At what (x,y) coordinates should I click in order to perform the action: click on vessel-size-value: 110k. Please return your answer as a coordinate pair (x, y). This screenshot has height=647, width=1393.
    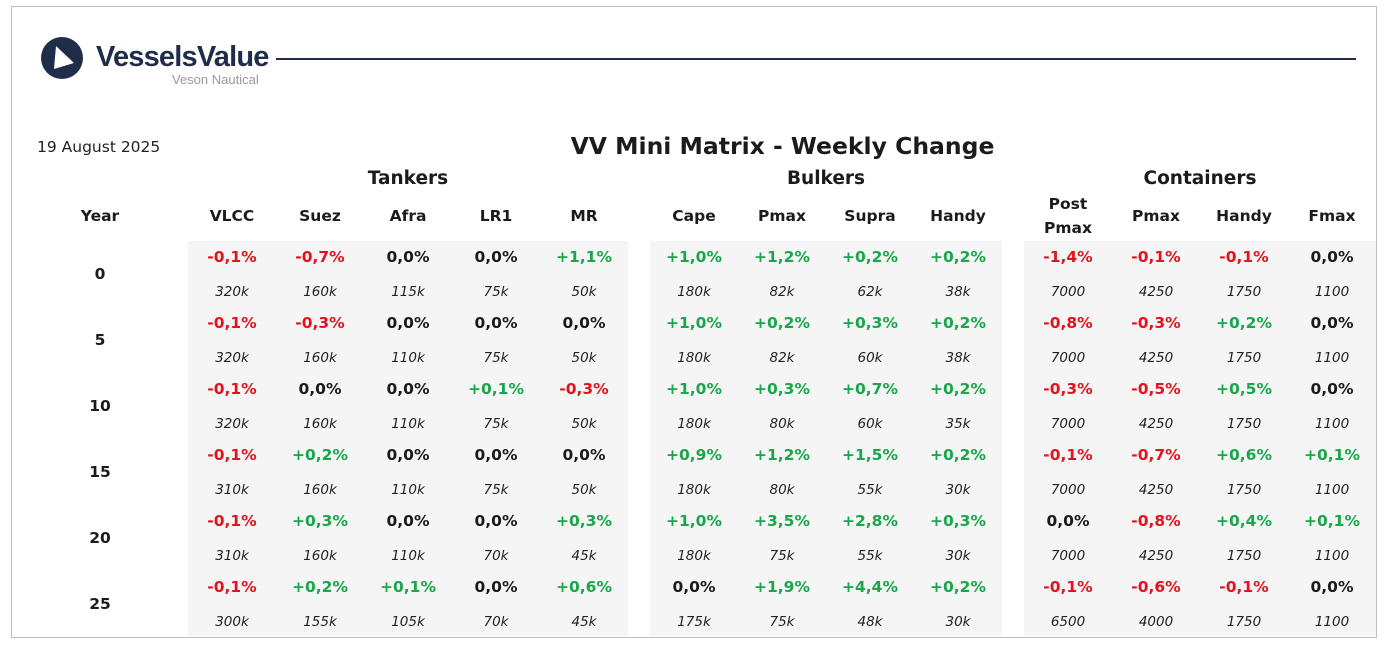
    Looking at the image, I should click on (408, 556).